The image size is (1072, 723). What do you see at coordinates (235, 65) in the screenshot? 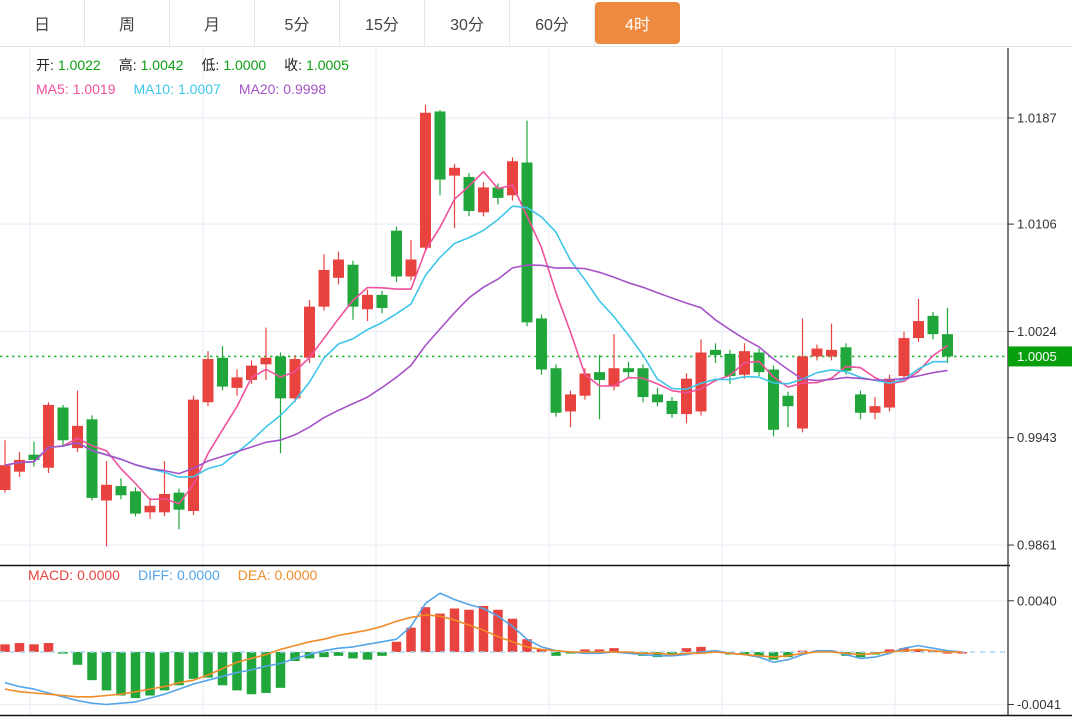
I see `legend-ohlc-item: 低: 1.0000` at bounding box center [235, 65].